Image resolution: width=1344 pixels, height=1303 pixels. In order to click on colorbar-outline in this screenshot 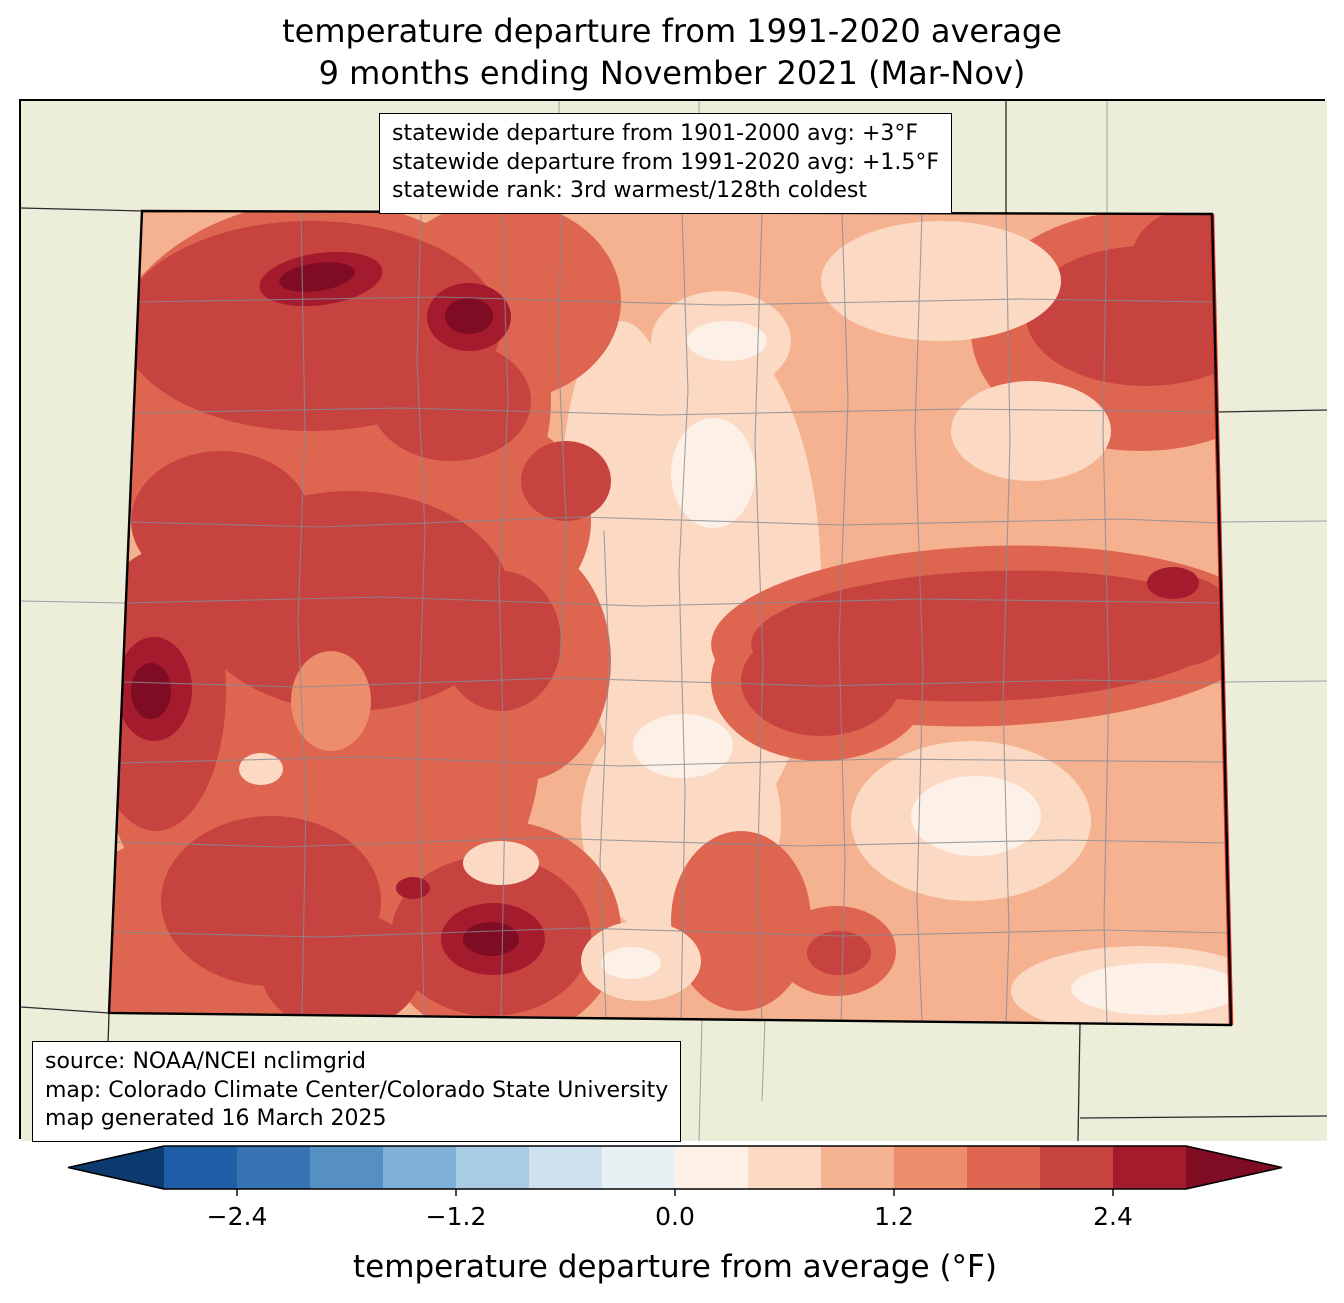, I will do `click(675, 1167)`.